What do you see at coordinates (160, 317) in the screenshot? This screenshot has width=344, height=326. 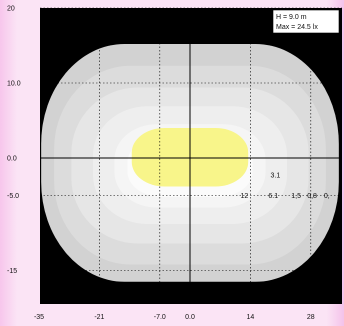 I see `x-tick-label: -7.0` at bounding box center [160, 317].